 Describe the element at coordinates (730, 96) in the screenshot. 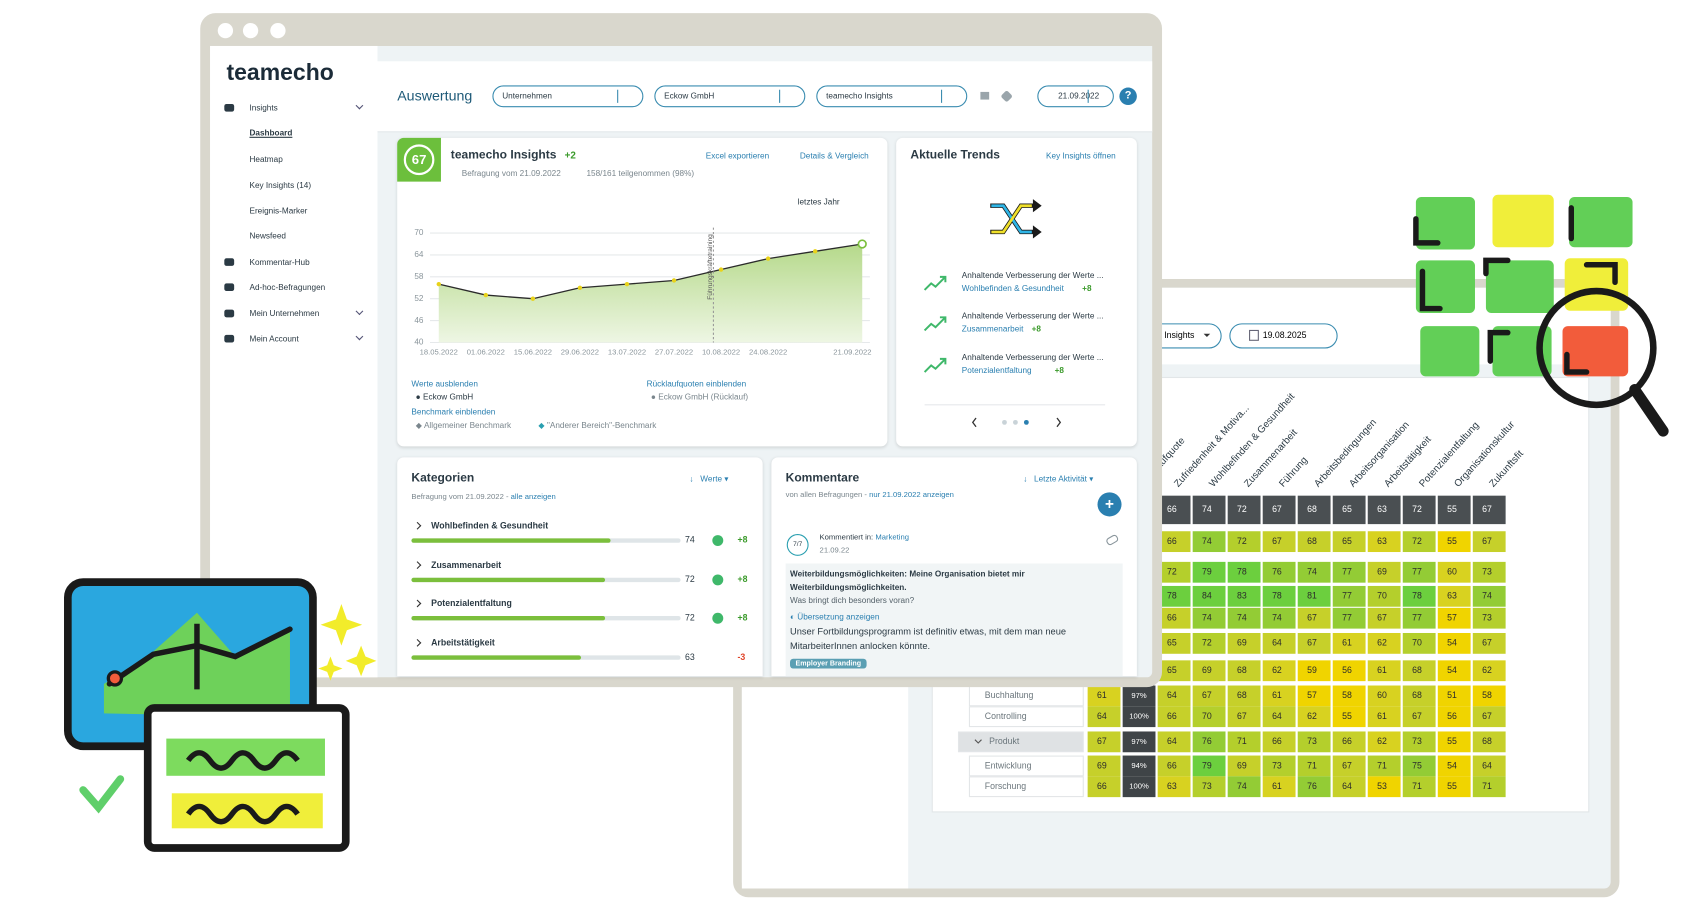

I see `select: Eckow GmbH` at that location.